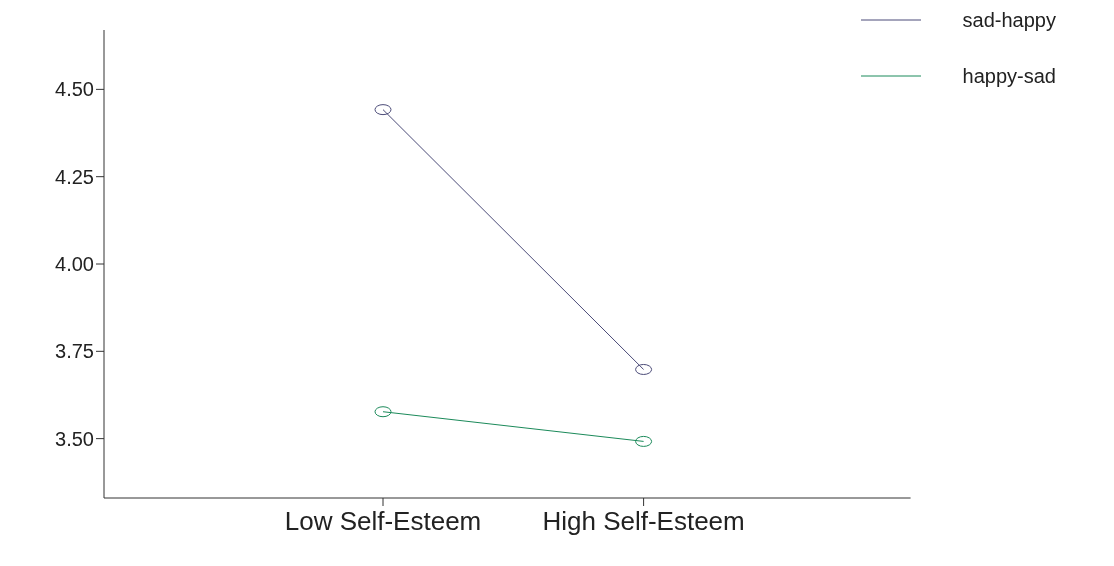 The width and height of the screenshot is (1114, 566). What do you see at coordinates (1009, 76) in the screenshot?
I see `legend-label: happy-sad` at bounding box center [1009, 76].